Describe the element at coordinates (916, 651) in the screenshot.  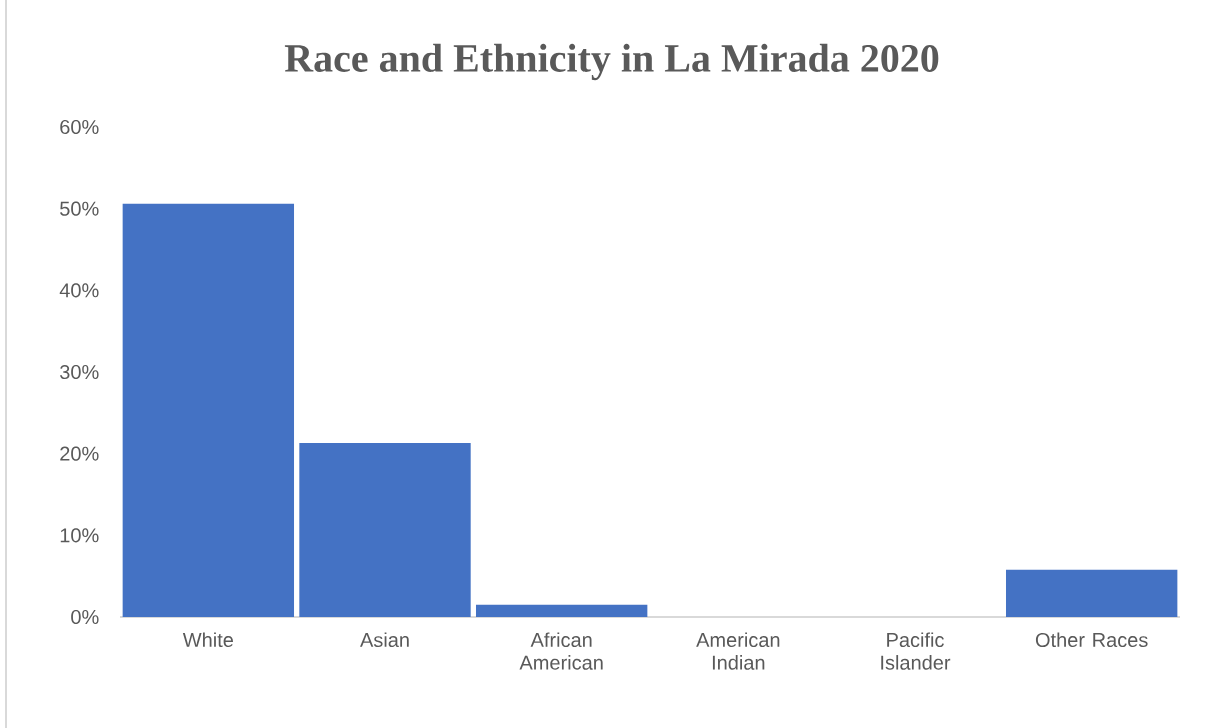
I see `x-tick-label: Pacific Islander` at that location.